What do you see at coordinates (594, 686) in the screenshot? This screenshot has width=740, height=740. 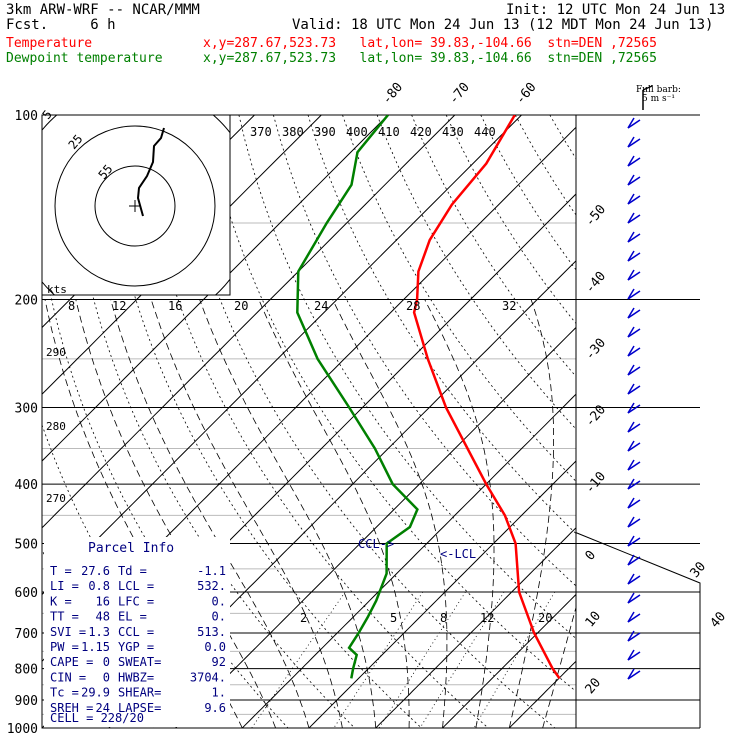 I see `temperature-tick-label: 20` at bounding box center [594, 686].